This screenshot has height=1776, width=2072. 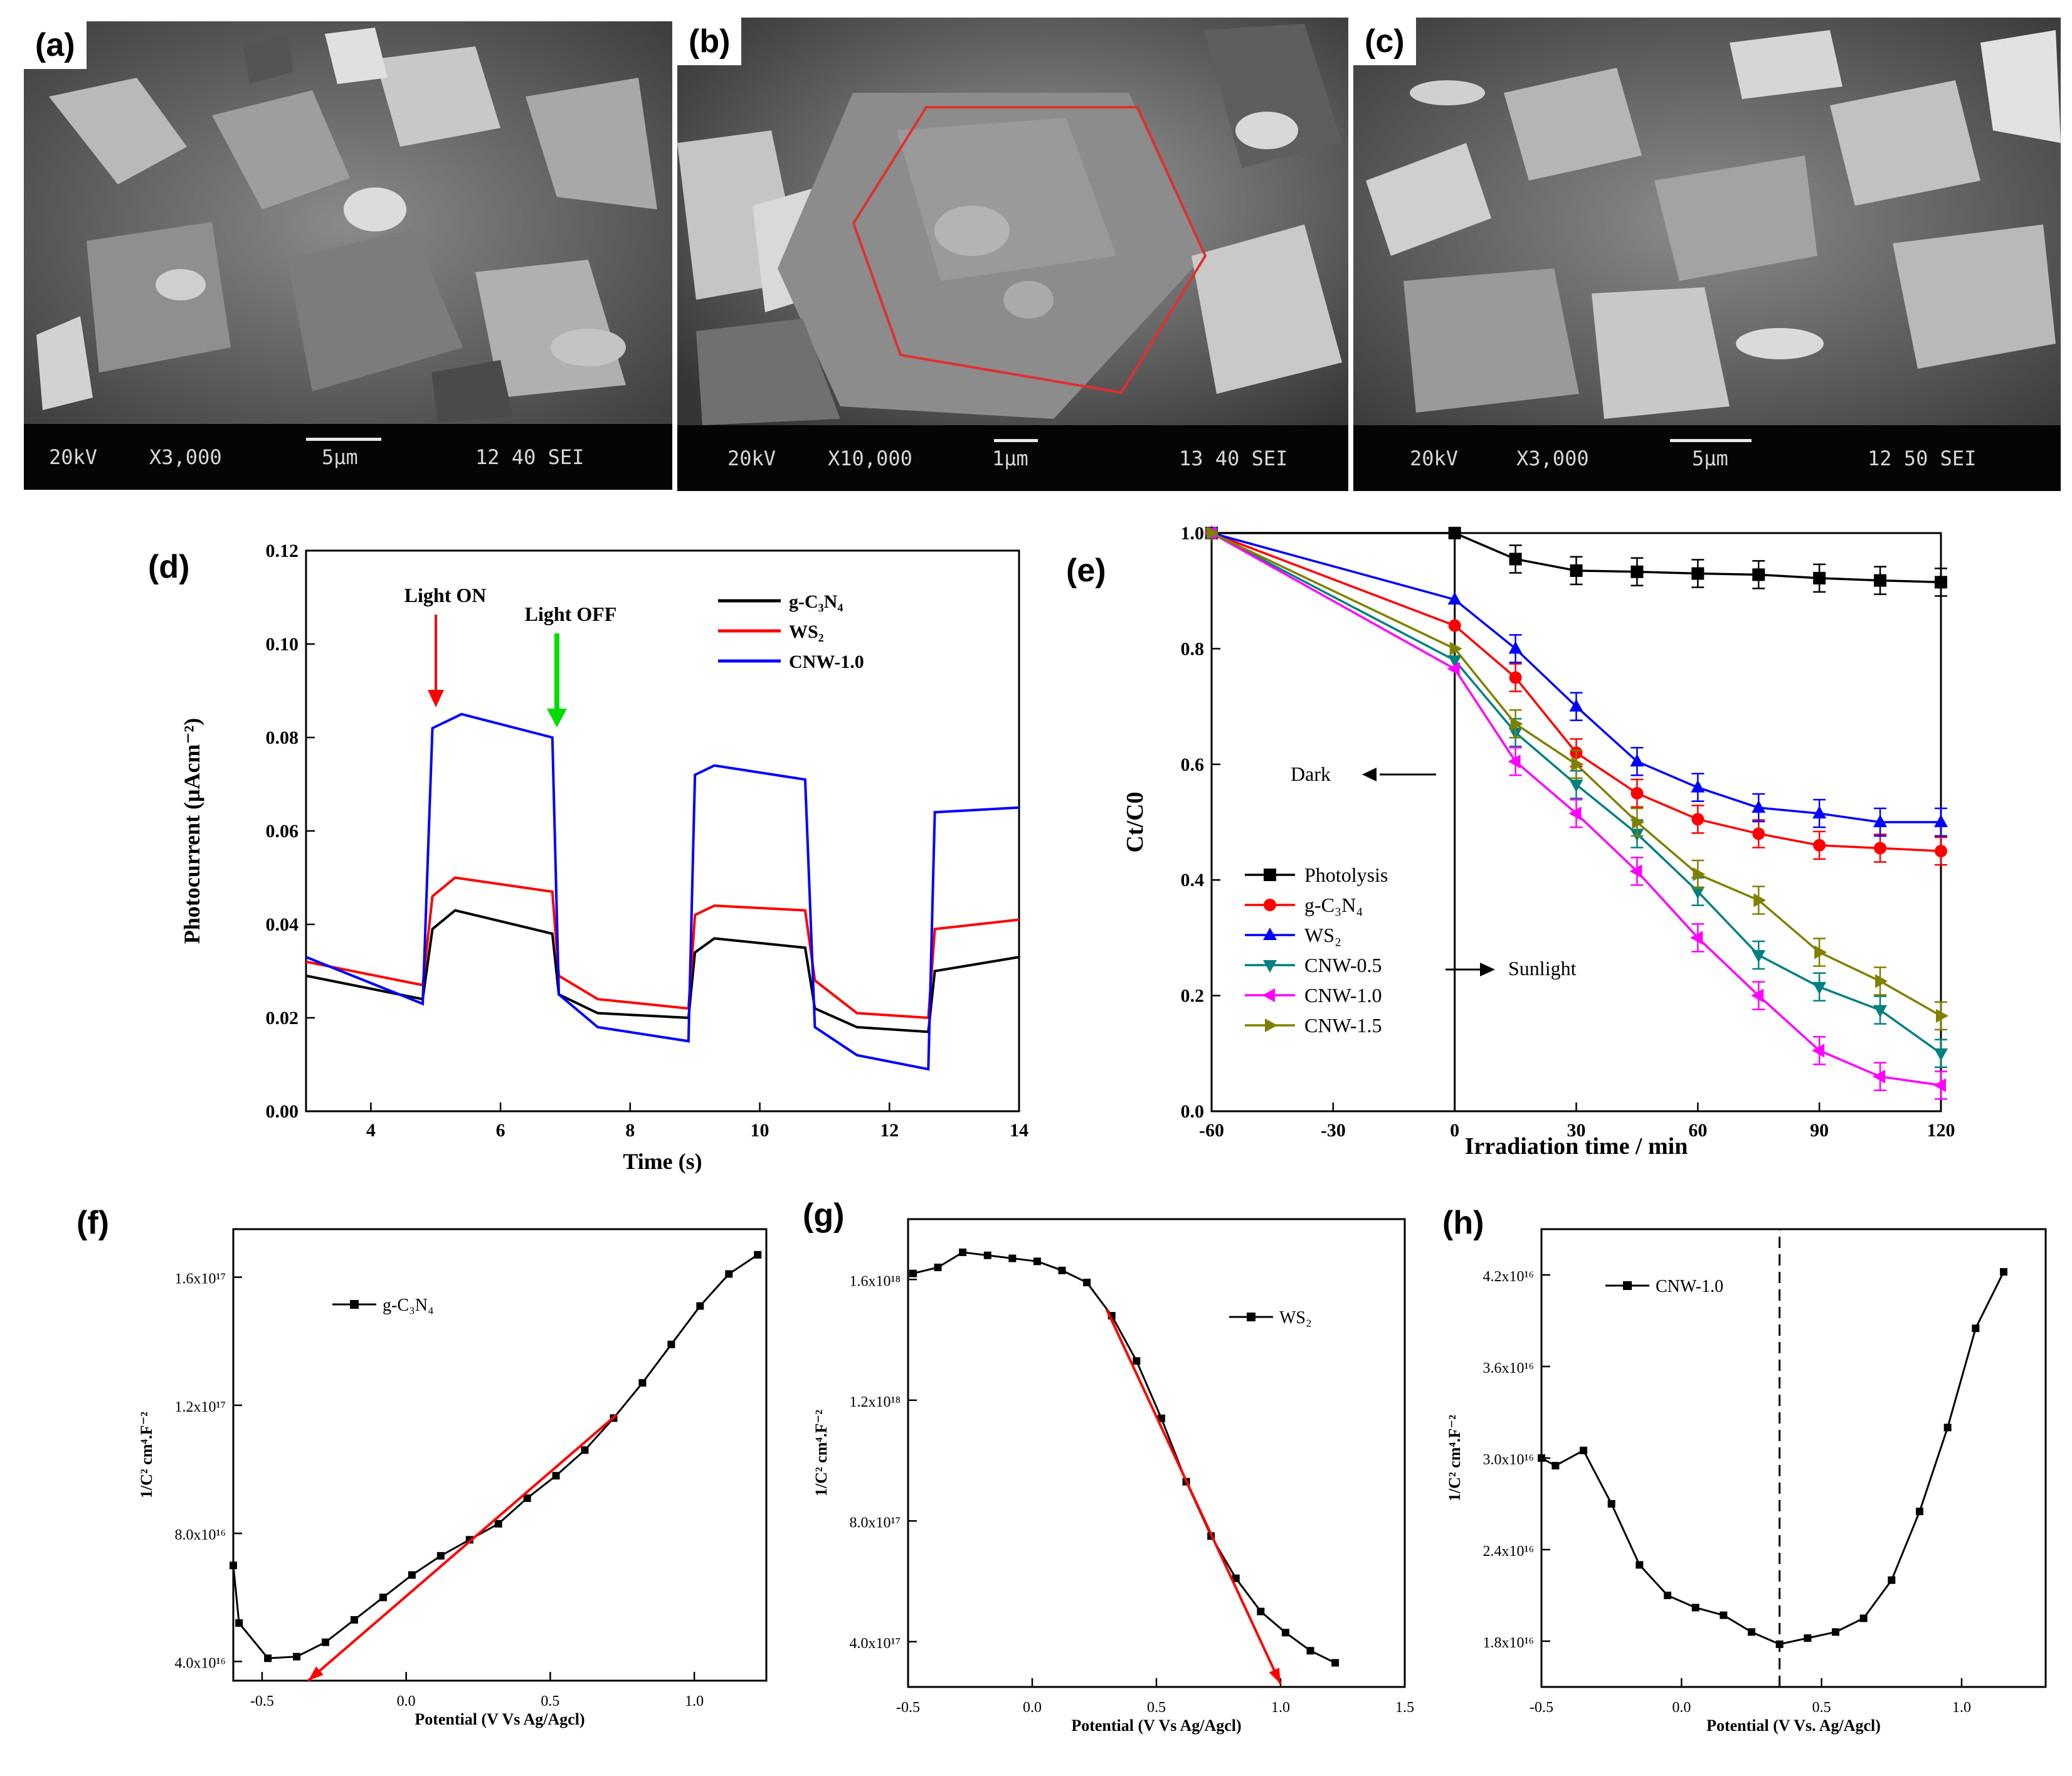 I want to click on x-tick-label: 6, so click(x=500, y=1130).